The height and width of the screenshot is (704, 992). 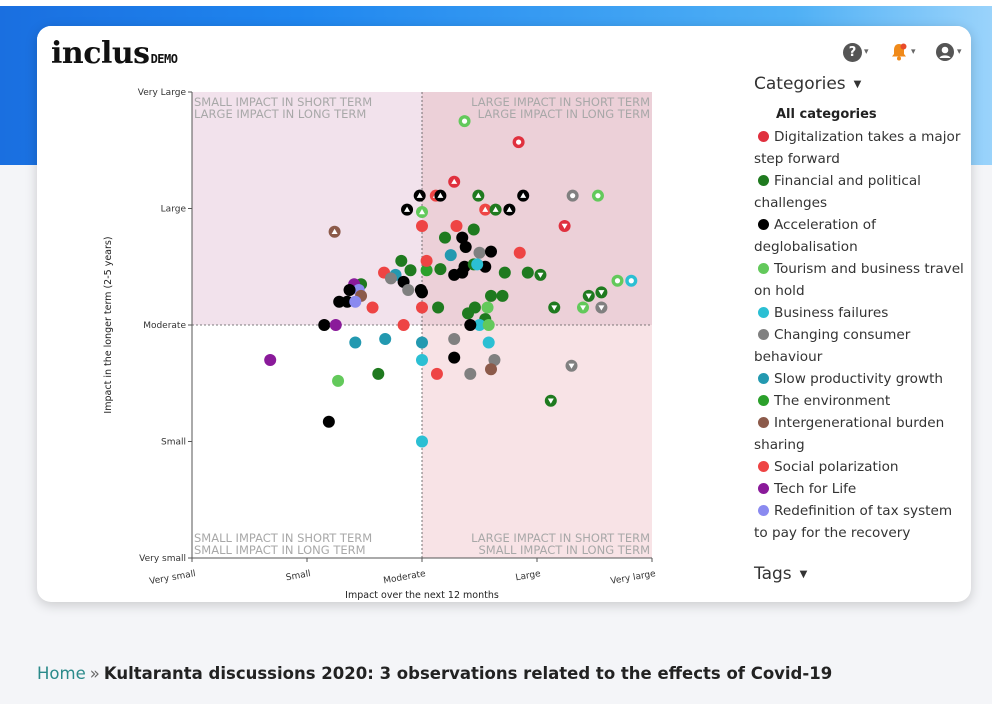 What do you see at coordinates (800, 84) in the screenshot?
I see `categories-title: Categories` at bounding box center [800, 84].